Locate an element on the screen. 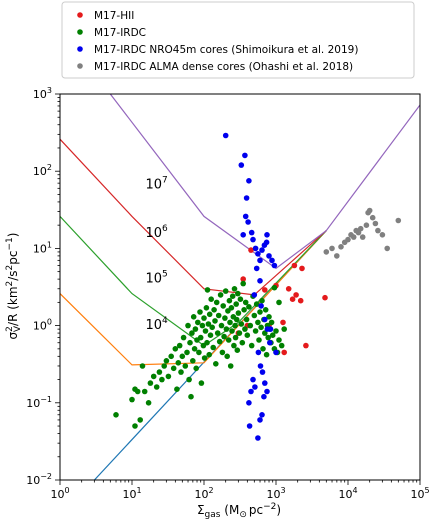 The width and height of the screenshot is (436, 524). y-tick-label: 10⁻¹ is located at coordinates (39, 402).